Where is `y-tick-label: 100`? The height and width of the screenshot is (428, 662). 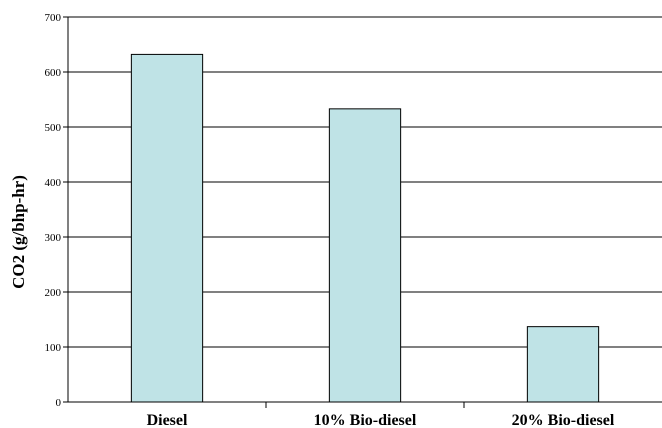 y-tick-label: 100 is located at coordinates (53, 348).